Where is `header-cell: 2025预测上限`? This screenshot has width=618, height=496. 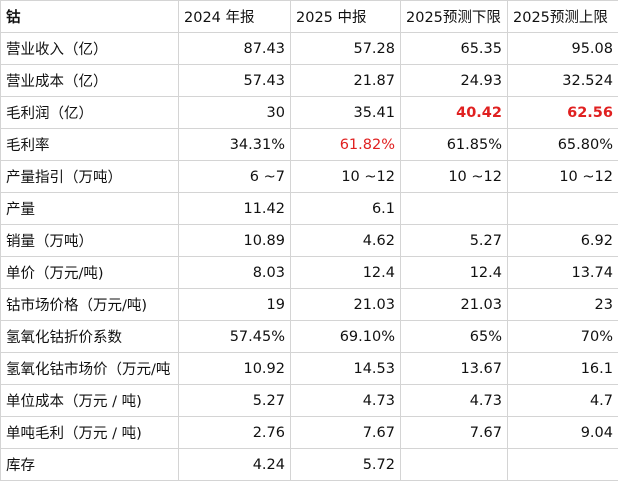 header-cell: 2025预测上限 is located at coordinates (562, 16).